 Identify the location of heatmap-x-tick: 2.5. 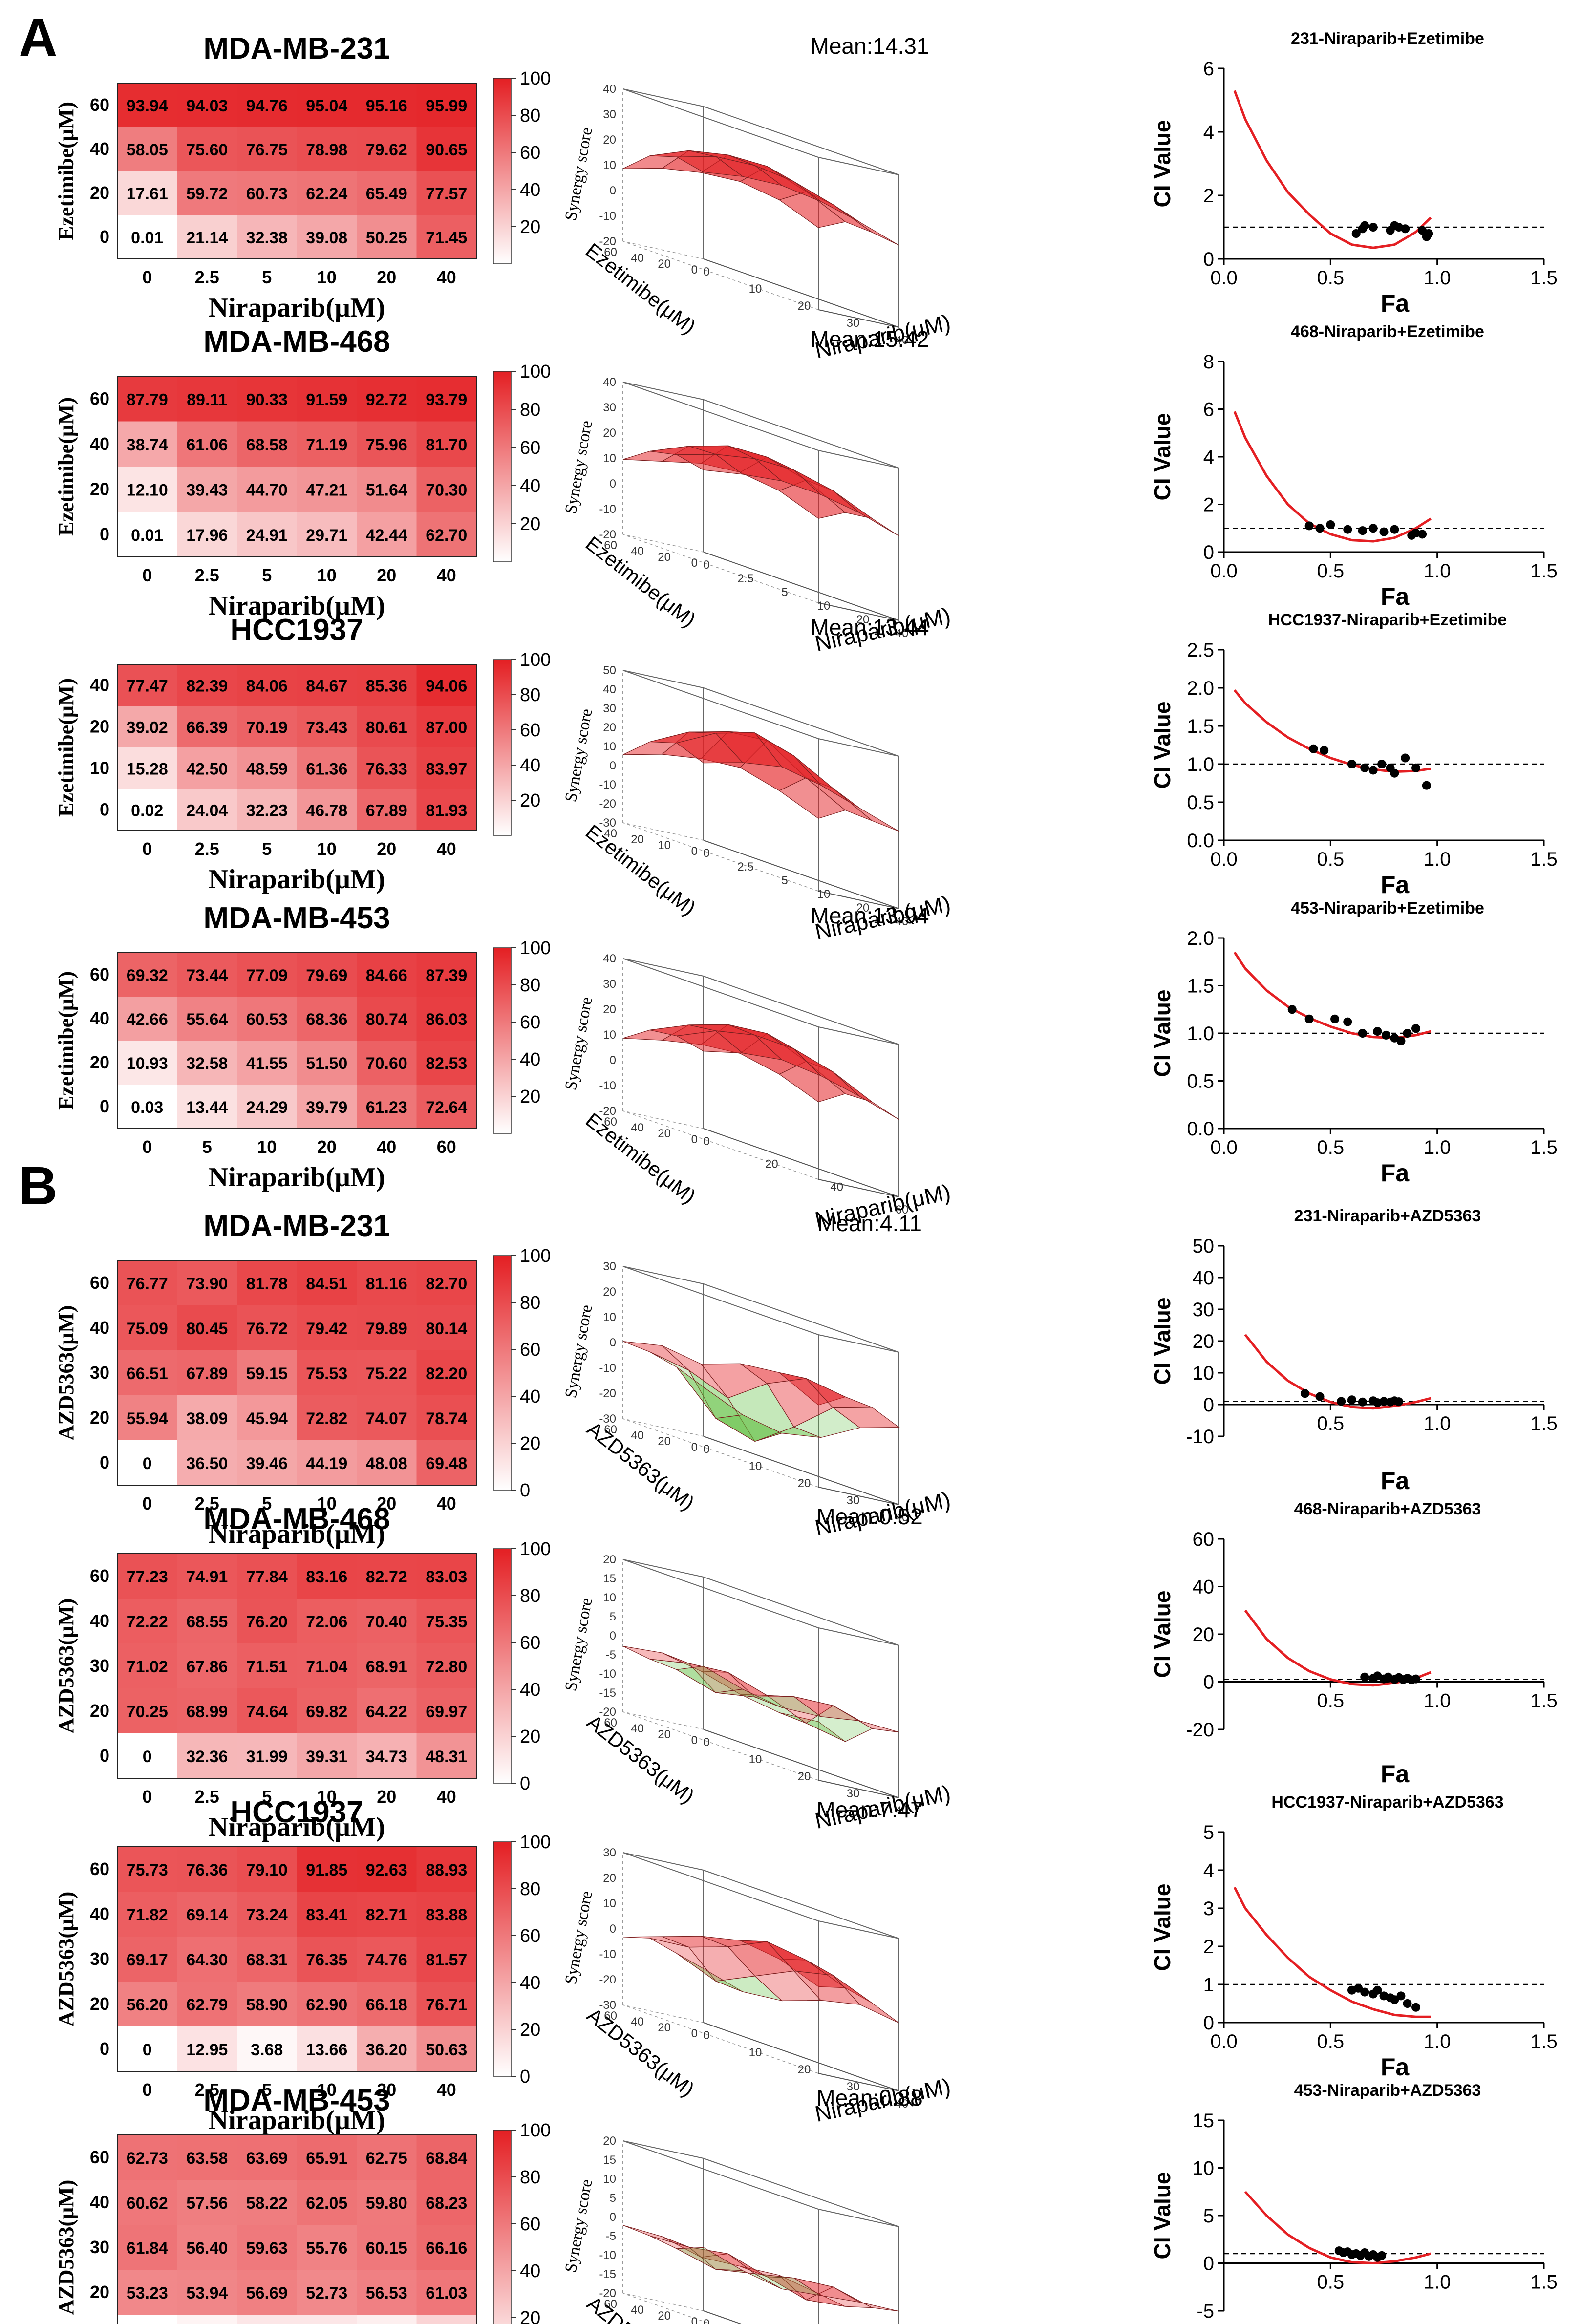
(207, 1504).